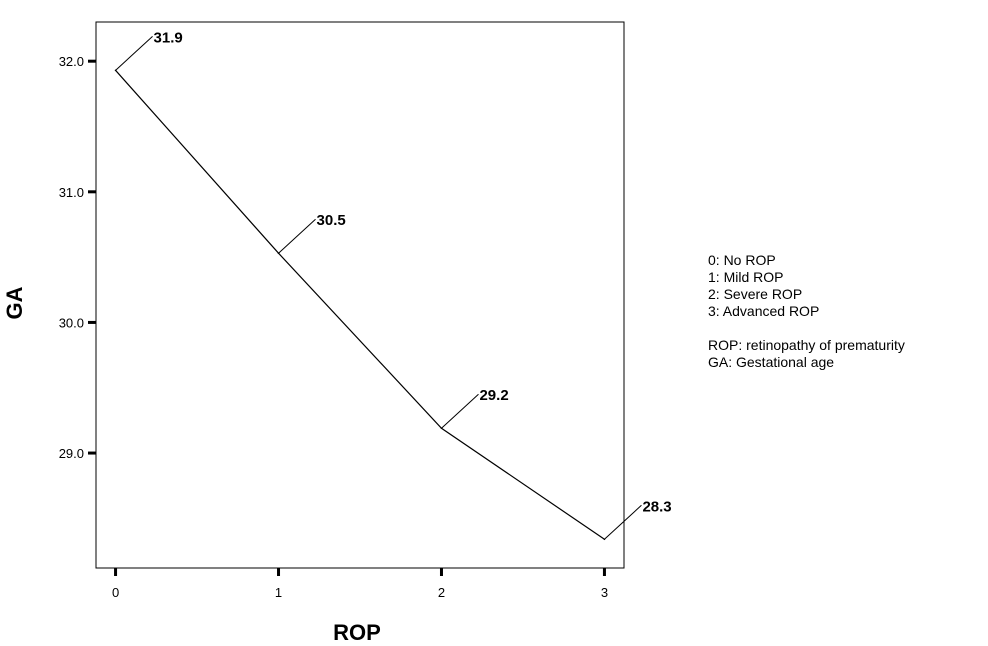 The image size is (988, 646). I want to click on legend-code-item: 3: Advanced ROP, so click(764, 311).